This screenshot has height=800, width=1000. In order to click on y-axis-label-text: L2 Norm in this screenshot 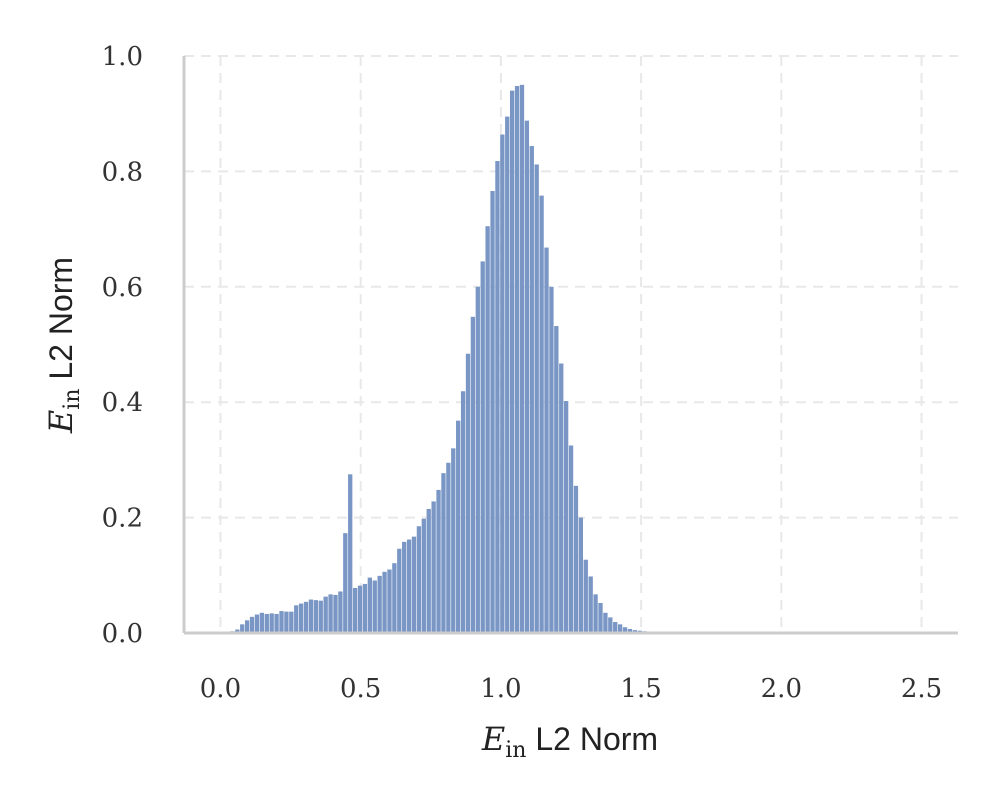, I will do `click(61, 323)`.